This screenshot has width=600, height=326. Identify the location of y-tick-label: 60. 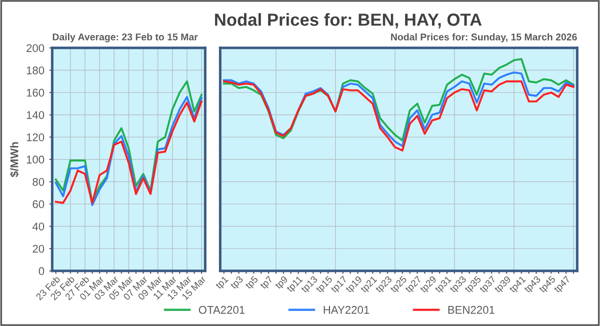
(38, 204).